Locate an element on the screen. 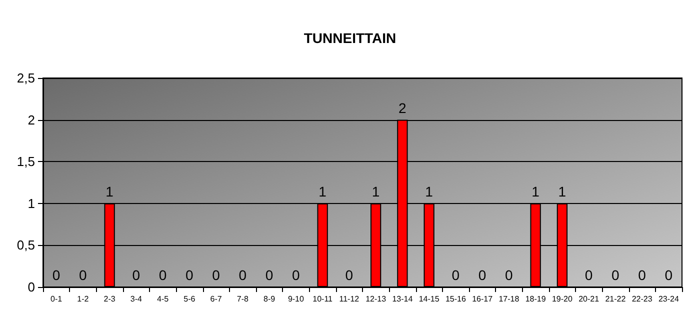 Image resolution: width=700 pixels, height=331 pixels. x-tick-label: 3-4 is located at coordinates (136, 299).